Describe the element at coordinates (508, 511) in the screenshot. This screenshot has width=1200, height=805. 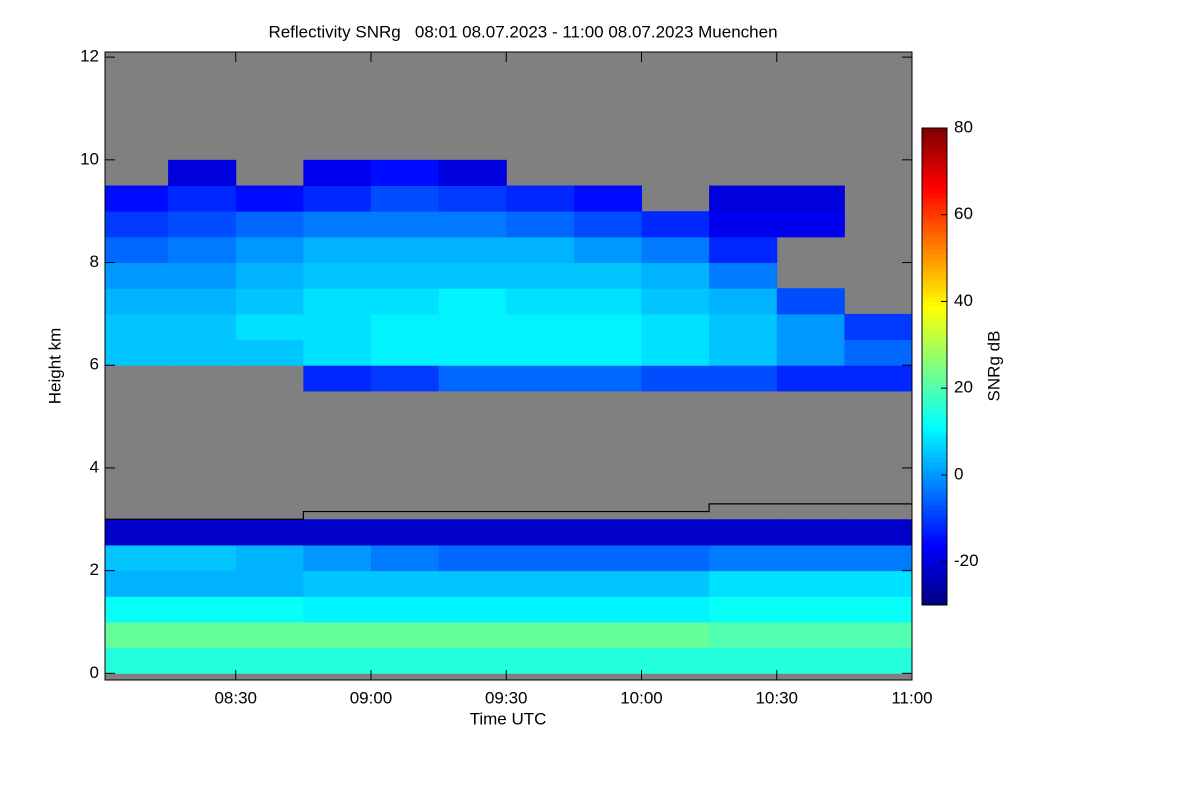
I see `threshold-line` at that location.